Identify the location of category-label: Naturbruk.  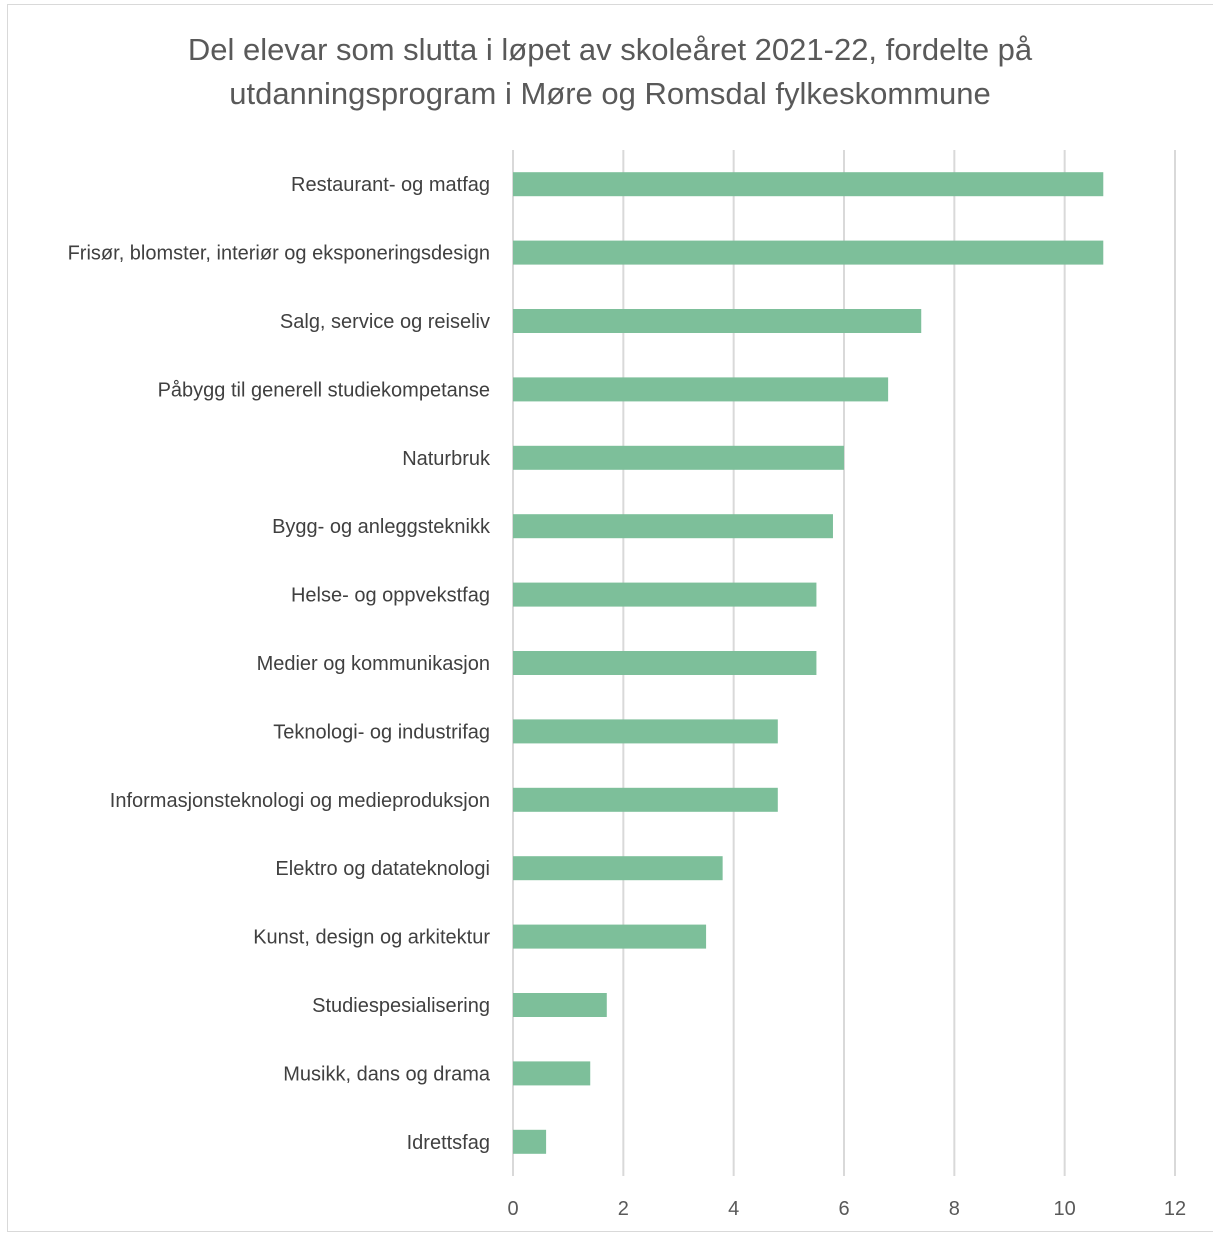
(446, 459).